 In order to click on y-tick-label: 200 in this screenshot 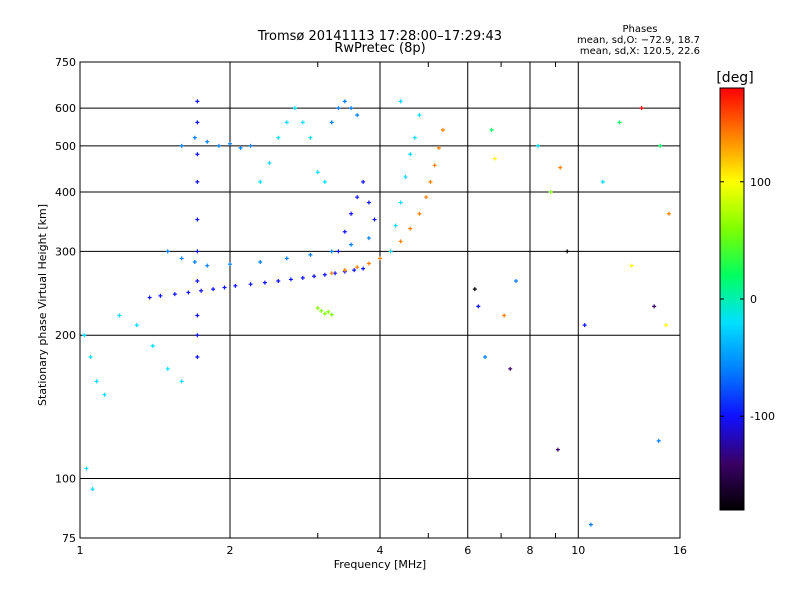, I will do `click(65, 335)`.